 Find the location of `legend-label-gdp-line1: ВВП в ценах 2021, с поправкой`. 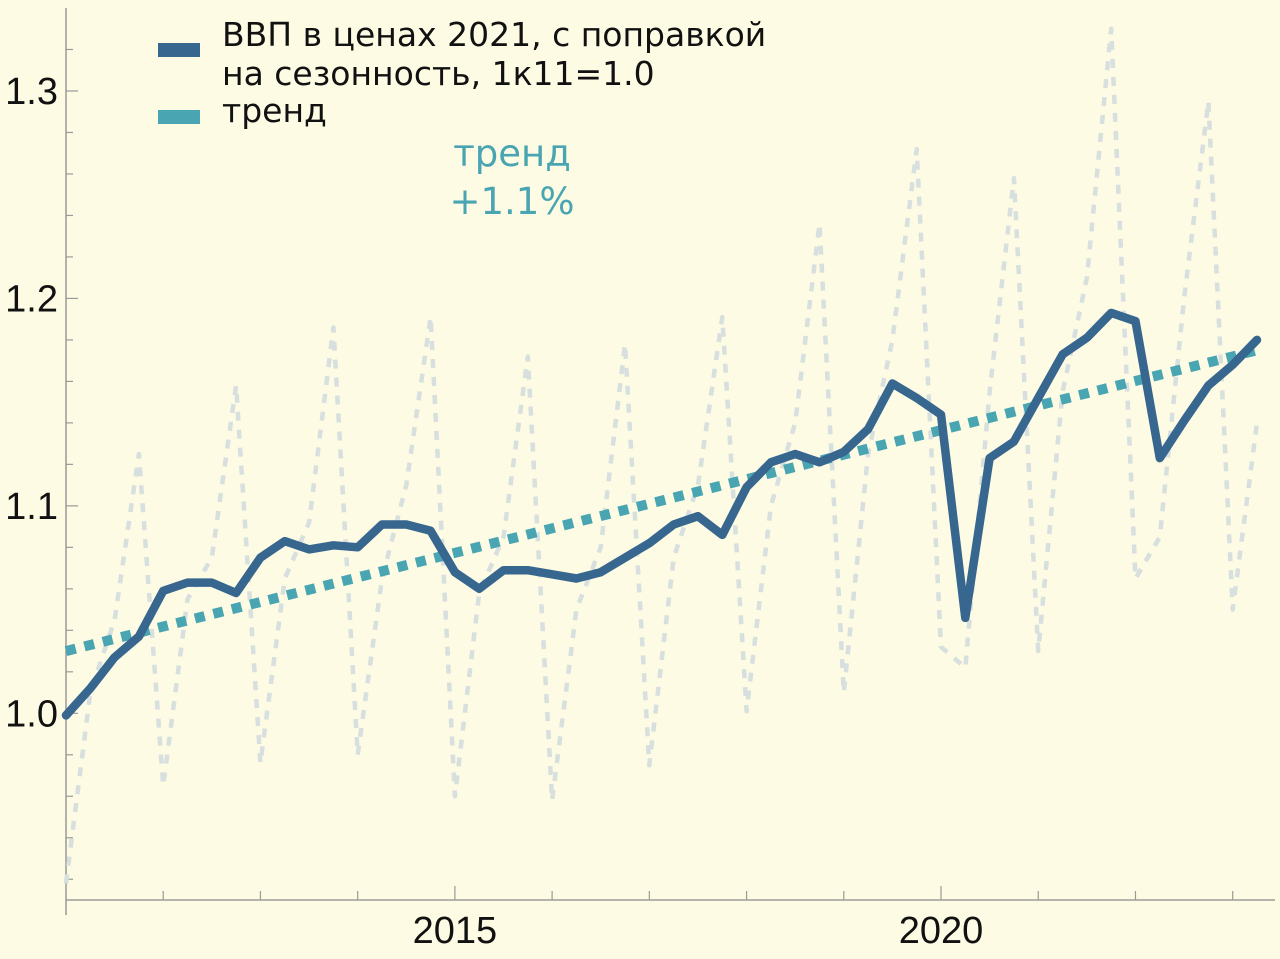

legend-label-gdp-line1: ВВП в ценах 2021, с поправкой is located at coordinates (494, 34).